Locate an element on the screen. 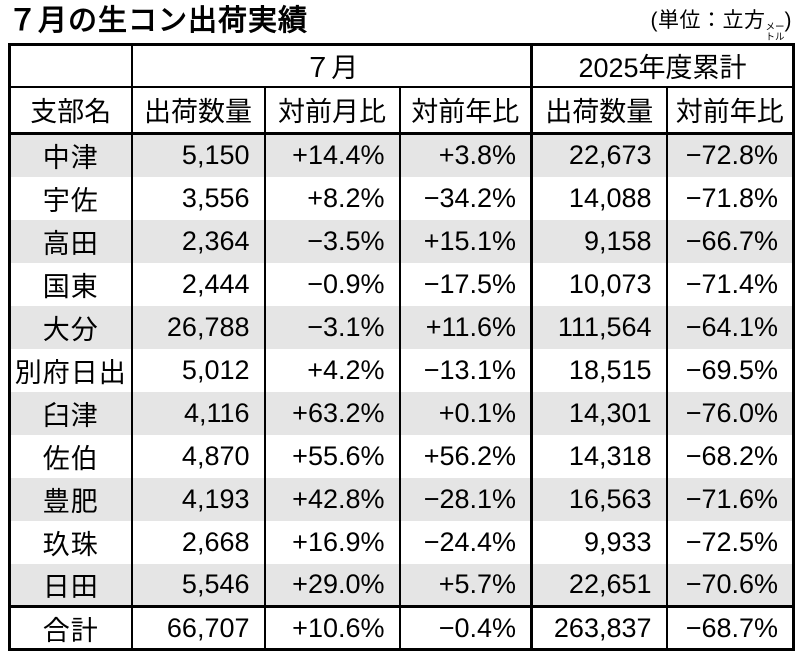 Image resolution: width=800 pixels, height=663 pixels. cum-qty-cell: 14,318 is located at coordinates (598, 456).